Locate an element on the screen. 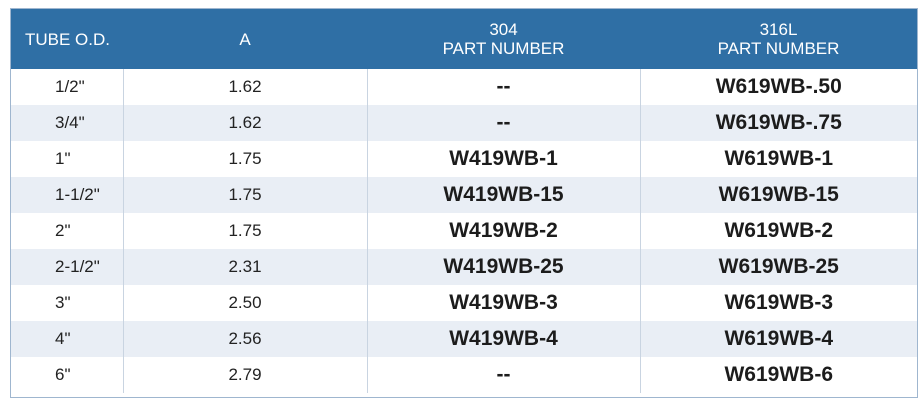 This screenshot has height=405, width=924. cell-tube-od: 2-1/2" is located at coordinates (67, 267).